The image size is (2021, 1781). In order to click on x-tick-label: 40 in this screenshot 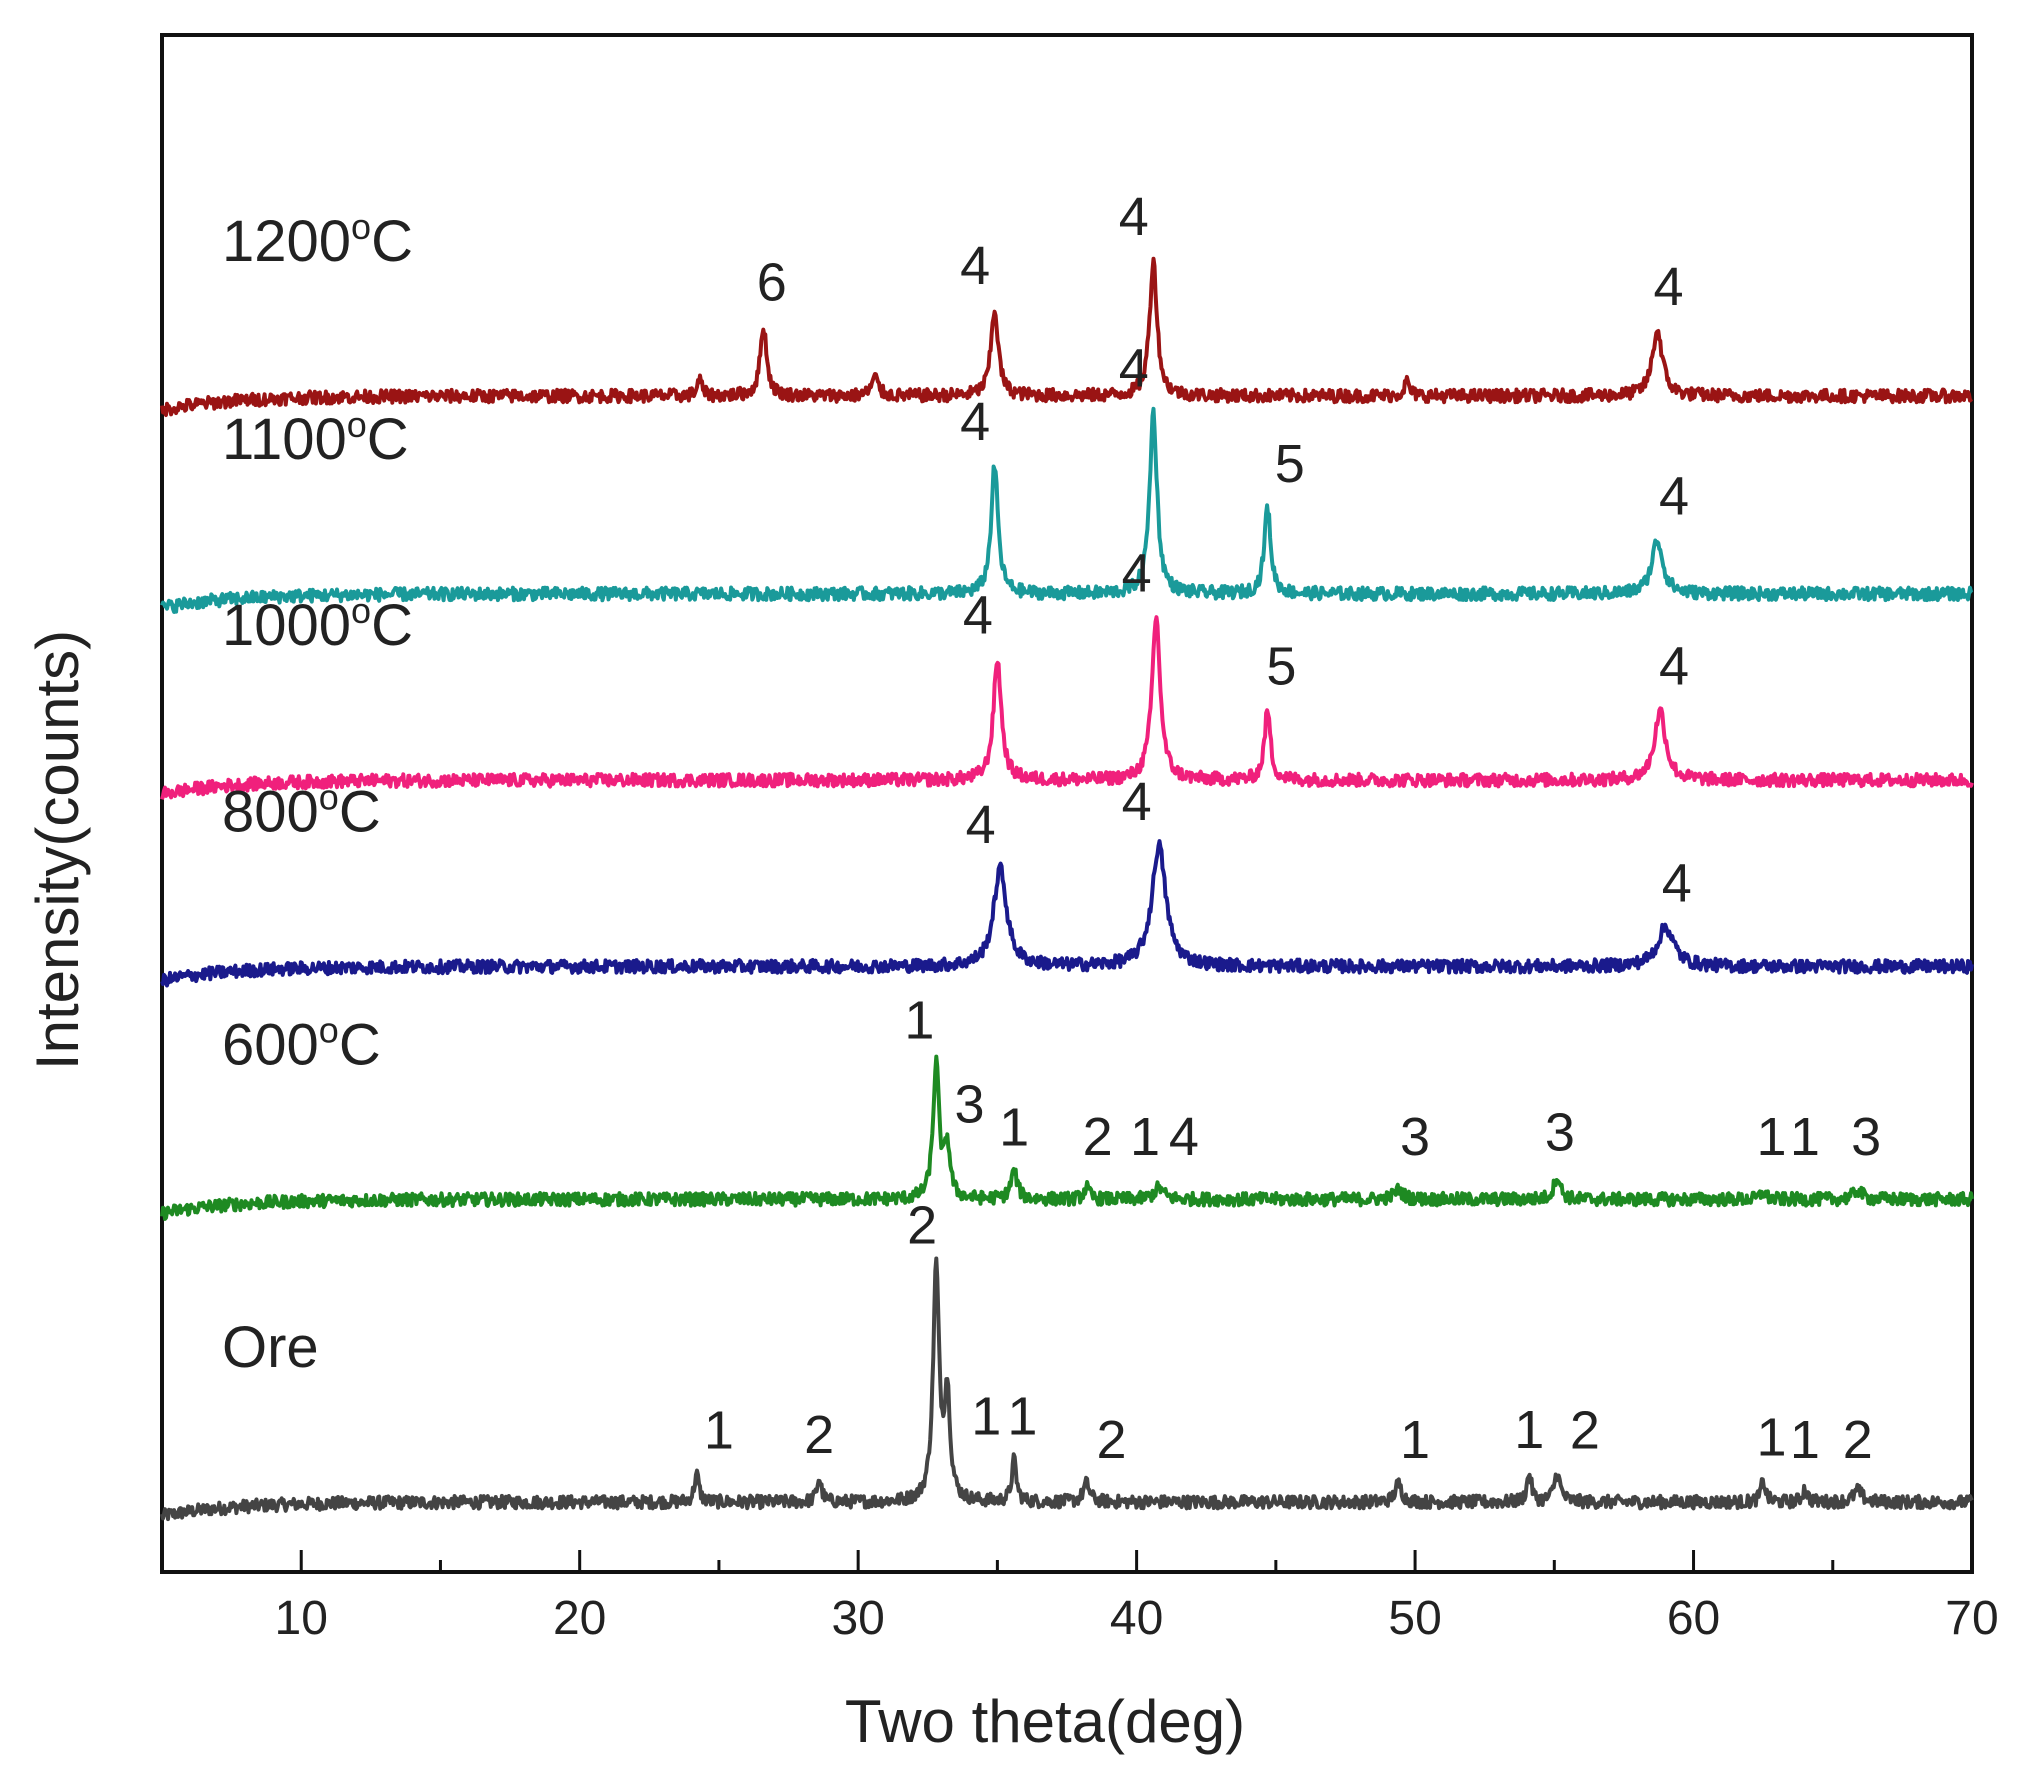, I will do `click(1136, 1618)`.